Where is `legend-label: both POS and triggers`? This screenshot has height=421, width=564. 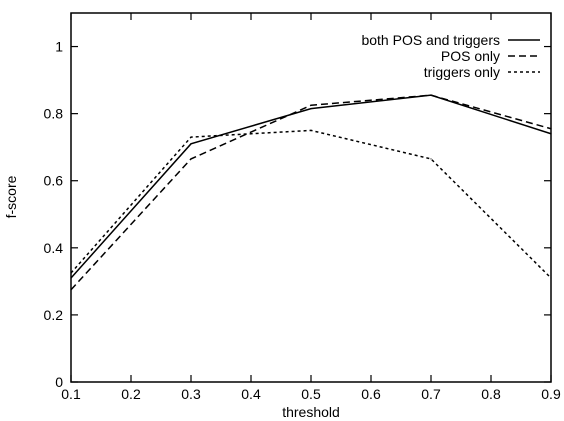 legend-label: both POS and triggers is located at coordinates (430, 40).